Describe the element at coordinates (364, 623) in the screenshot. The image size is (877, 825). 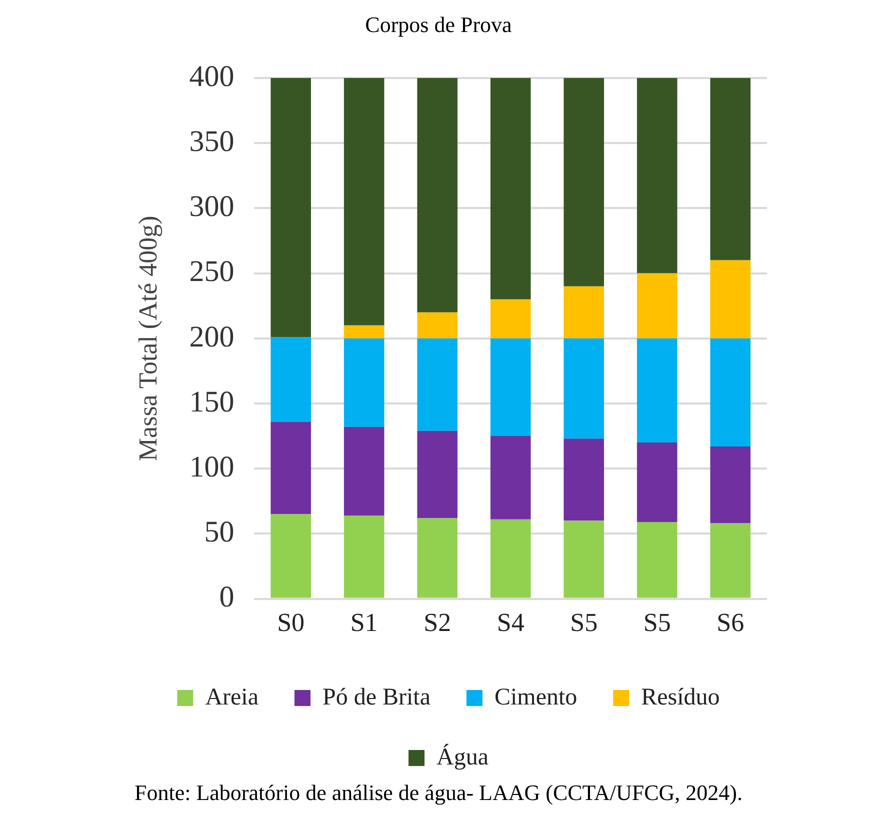
I see `x-tick-label: S1` at that location.